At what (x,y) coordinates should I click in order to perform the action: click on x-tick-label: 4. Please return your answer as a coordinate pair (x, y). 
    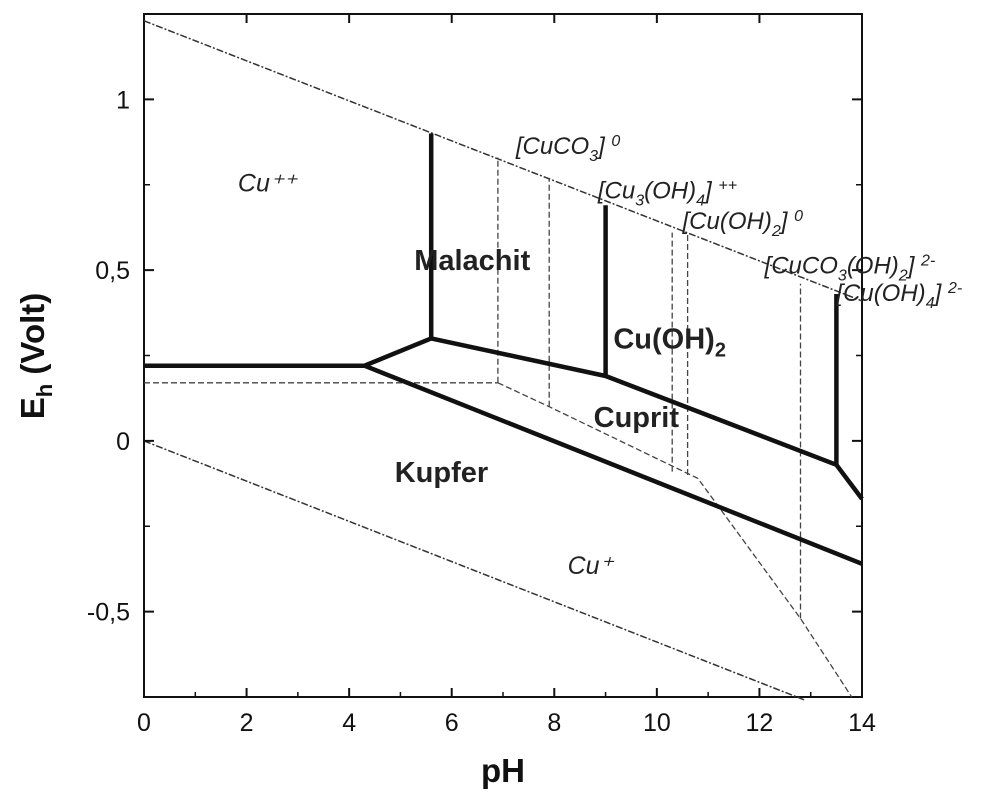
    Looking at the image, I should click on (349, 723).